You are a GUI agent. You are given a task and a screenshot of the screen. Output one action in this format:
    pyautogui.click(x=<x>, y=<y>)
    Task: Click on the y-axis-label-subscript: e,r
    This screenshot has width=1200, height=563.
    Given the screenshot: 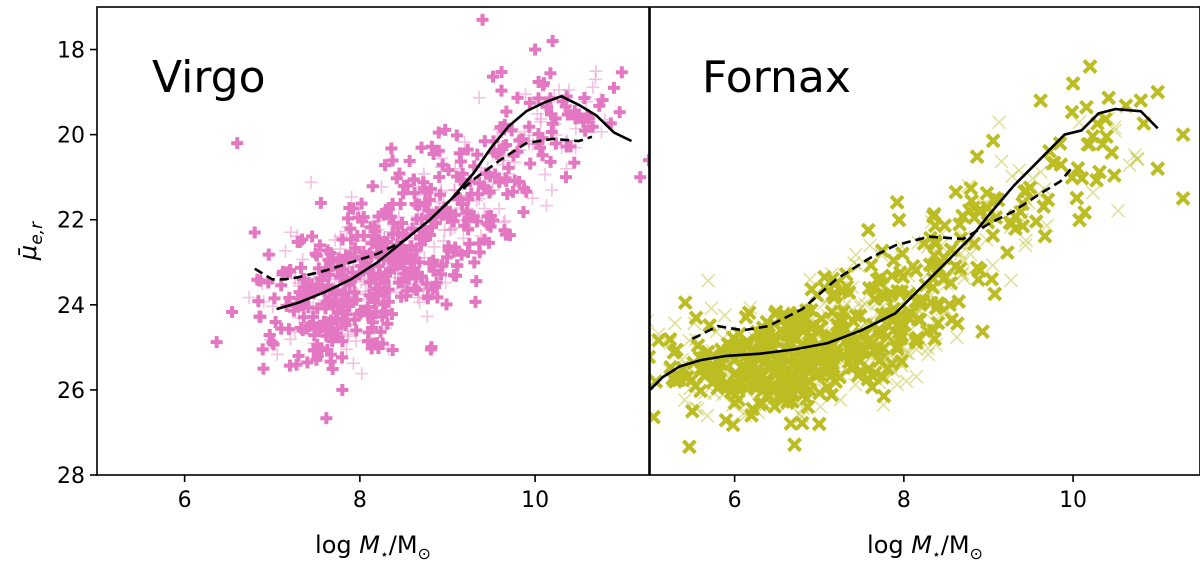 What is the action you would take?
    pyautogui.click(x=37, y=233)
    